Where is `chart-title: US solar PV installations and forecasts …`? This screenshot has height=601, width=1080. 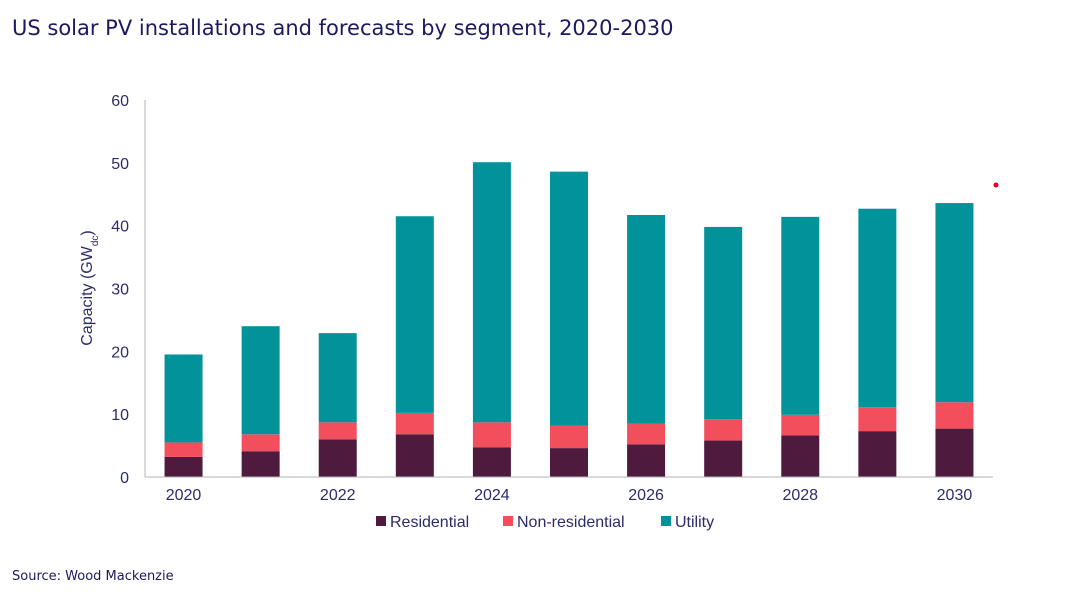 chart-title: US solar PV installations and forecasts … is located at coordinates (343, 28).